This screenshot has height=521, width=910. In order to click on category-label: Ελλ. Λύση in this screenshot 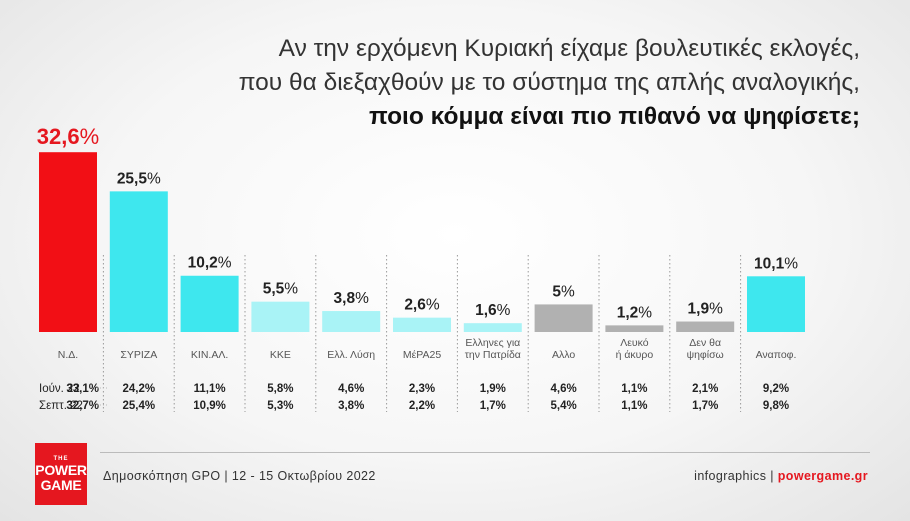, I will do `click(351, 355)`.